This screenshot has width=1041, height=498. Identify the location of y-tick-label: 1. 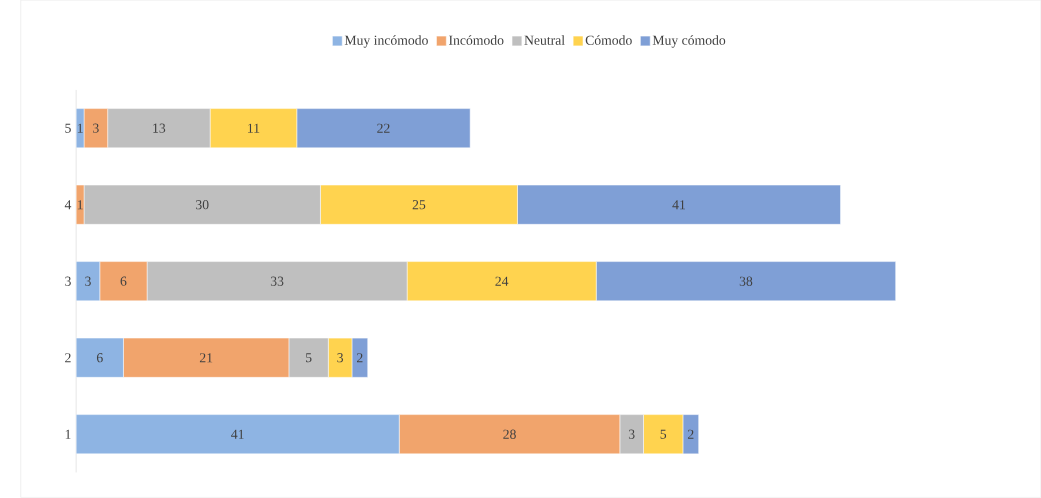
(68, 434).